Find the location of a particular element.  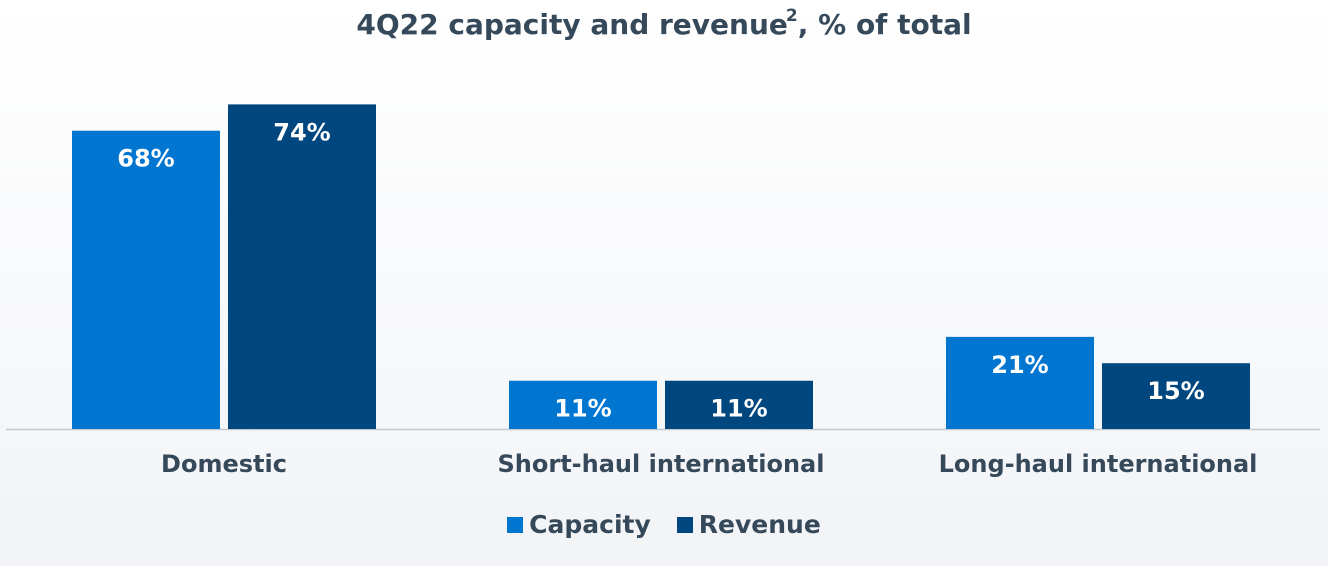

data-label-revenue-long-haul-international: 15% is located at coordinates (1175, 391).